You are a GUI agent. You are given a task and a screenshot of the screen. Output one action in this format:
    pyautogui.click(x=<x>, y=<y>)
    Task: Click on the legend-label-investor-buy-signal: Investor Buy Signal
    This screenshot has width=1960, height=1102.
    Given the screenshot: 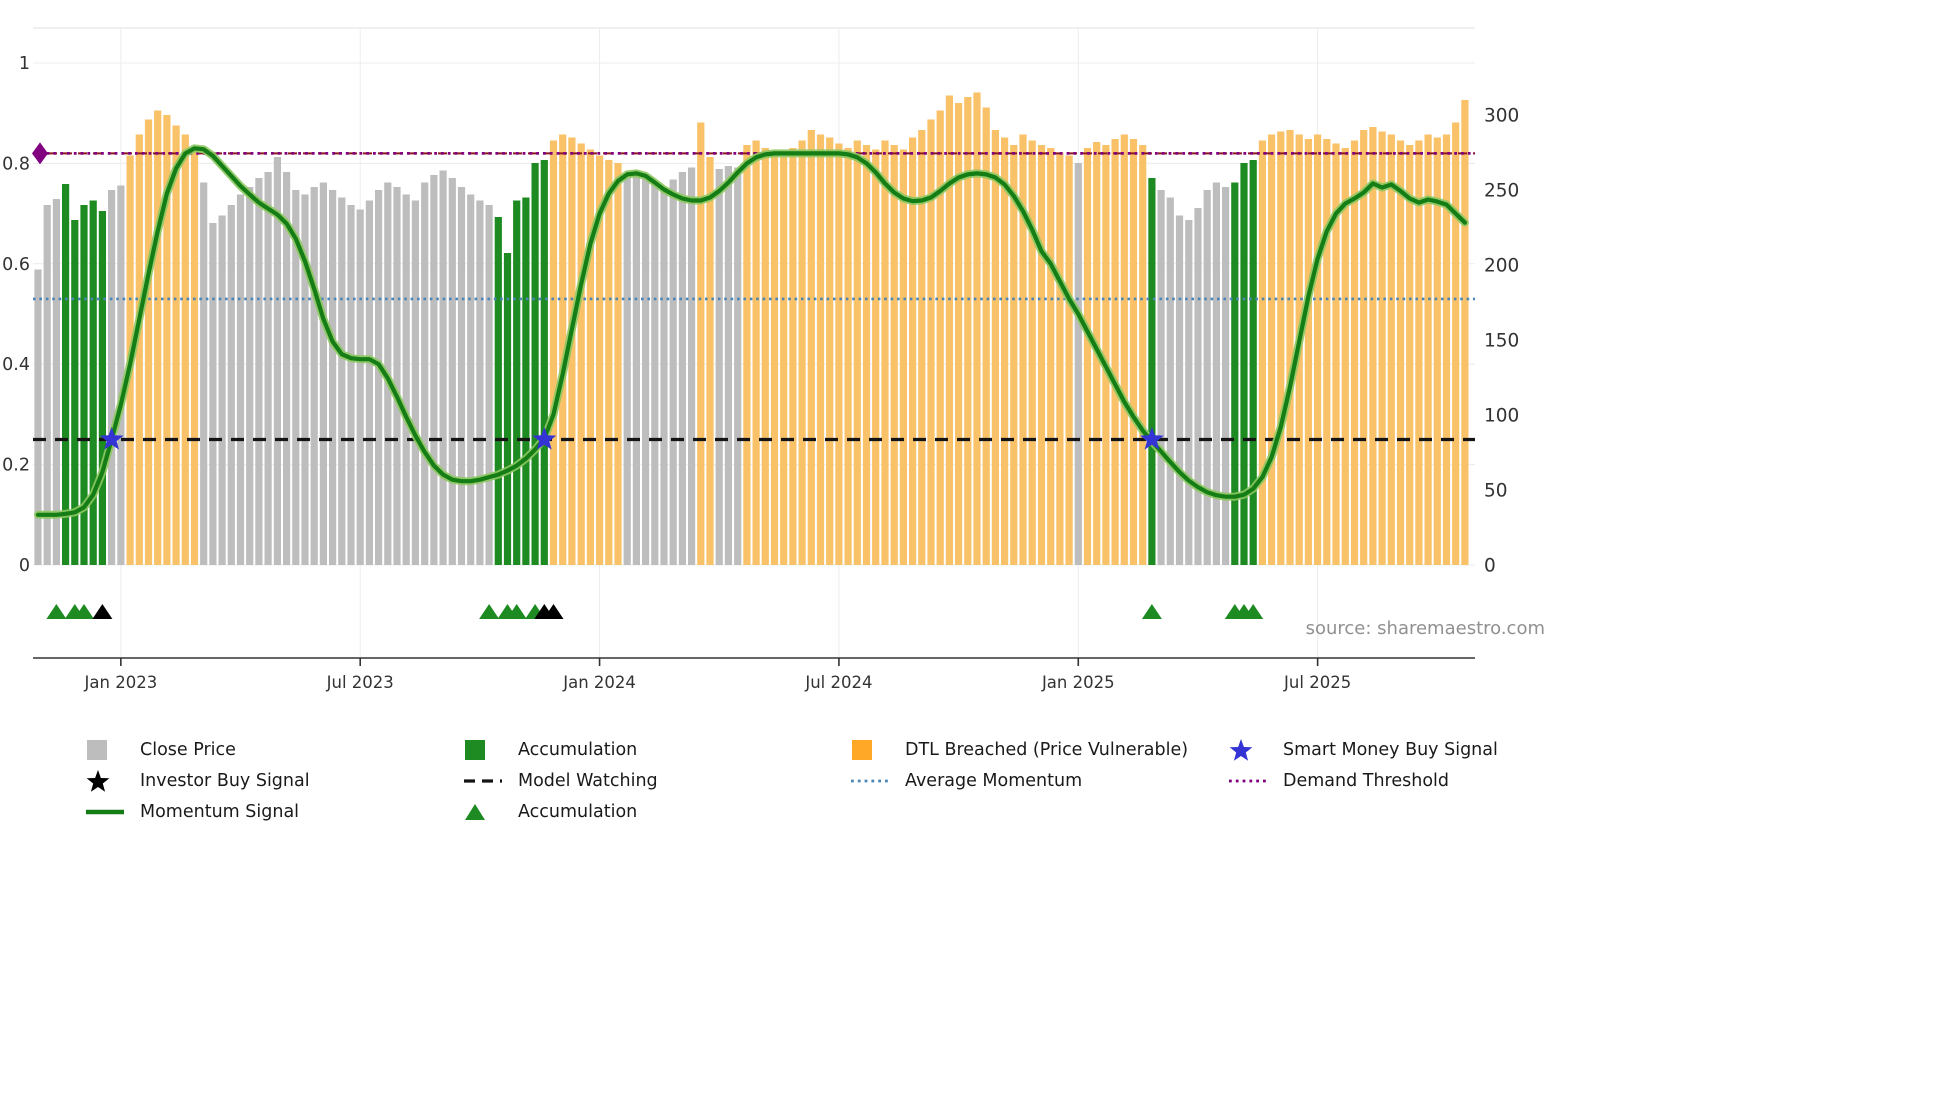 What is the action you would take?
    pyautogui.click(x=225, y=780)
    